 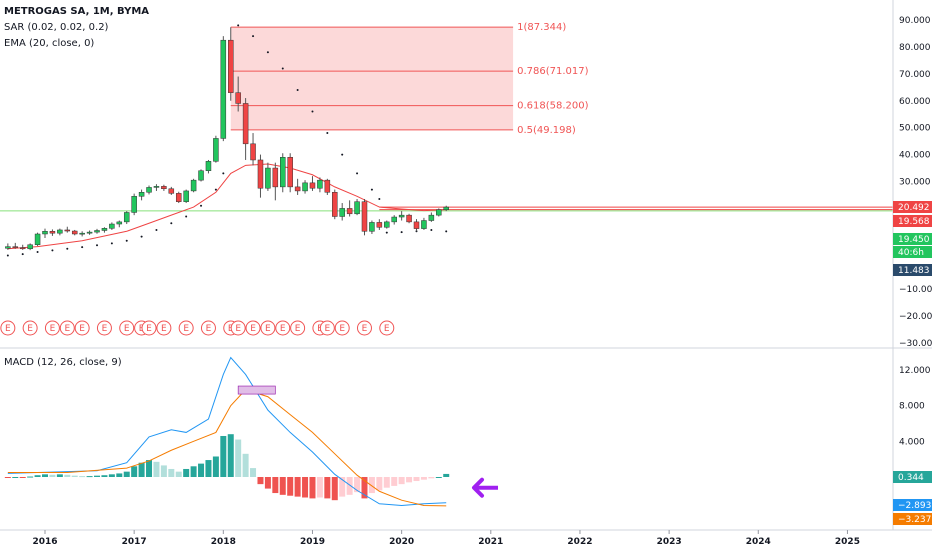 I want to click on macd-polyline, so click(x=227, y=431).